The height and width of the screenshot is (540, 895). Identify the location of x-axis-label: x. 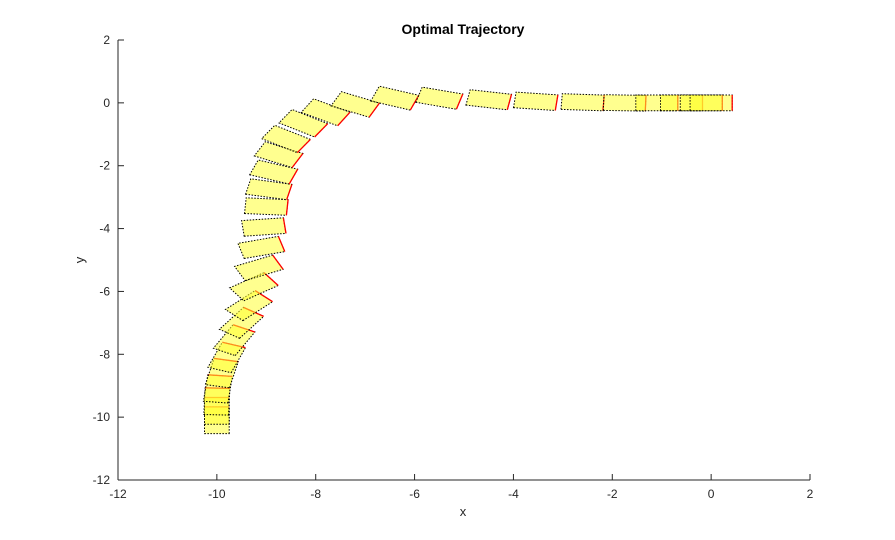
(463, 511).